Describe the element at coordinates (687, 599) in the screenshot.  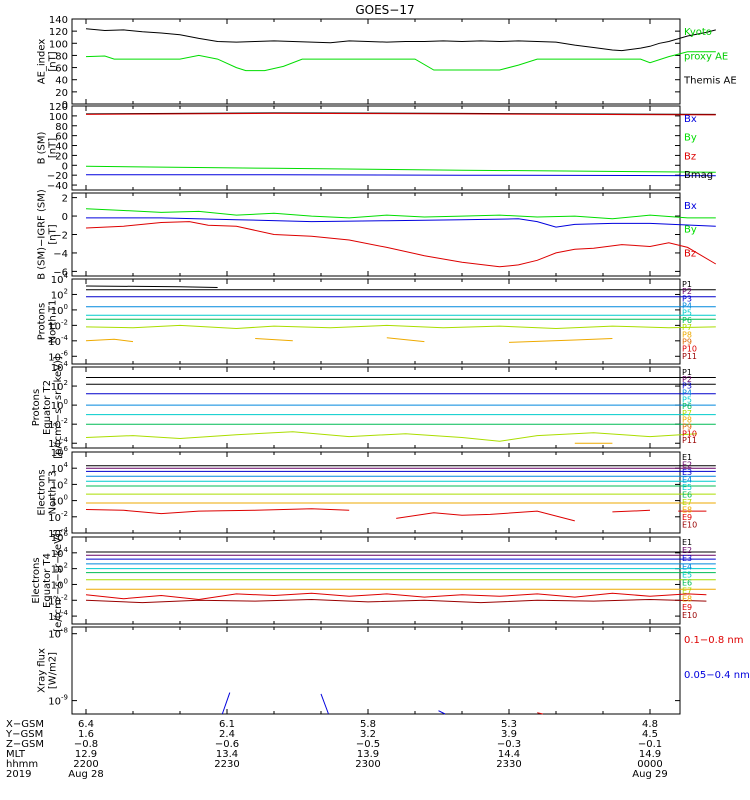
I see `legend-item: E8` at that location.